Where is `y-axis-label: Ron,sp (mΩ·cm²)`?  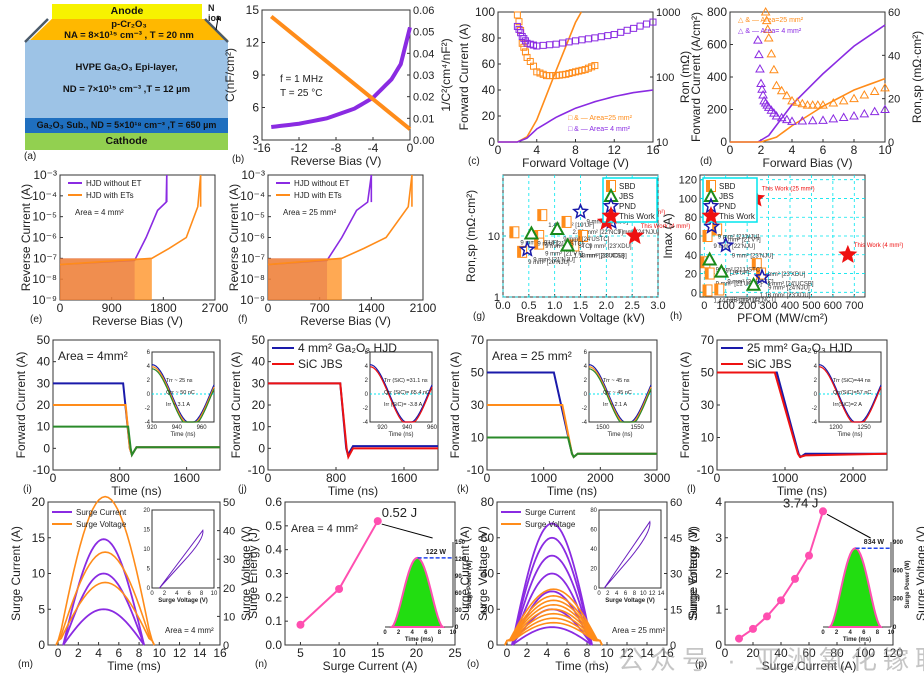 y-axis-label: Ron,sp (mΩ·cm²) is located at coordinates (471, 236).